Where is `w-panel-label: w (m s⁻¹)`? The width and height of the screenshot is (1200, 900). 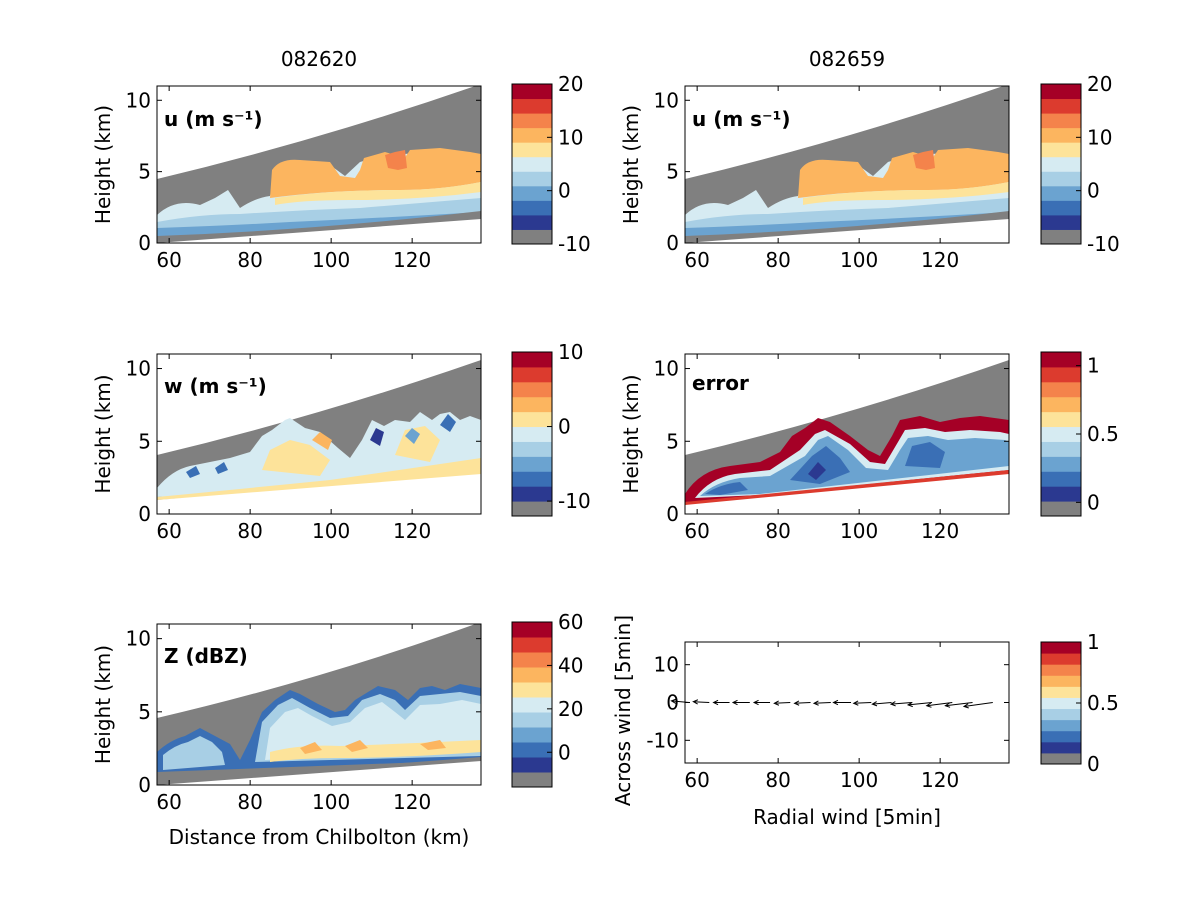
w-panel-label: w (m s⁻¹) is located at coordinates (215, 386).